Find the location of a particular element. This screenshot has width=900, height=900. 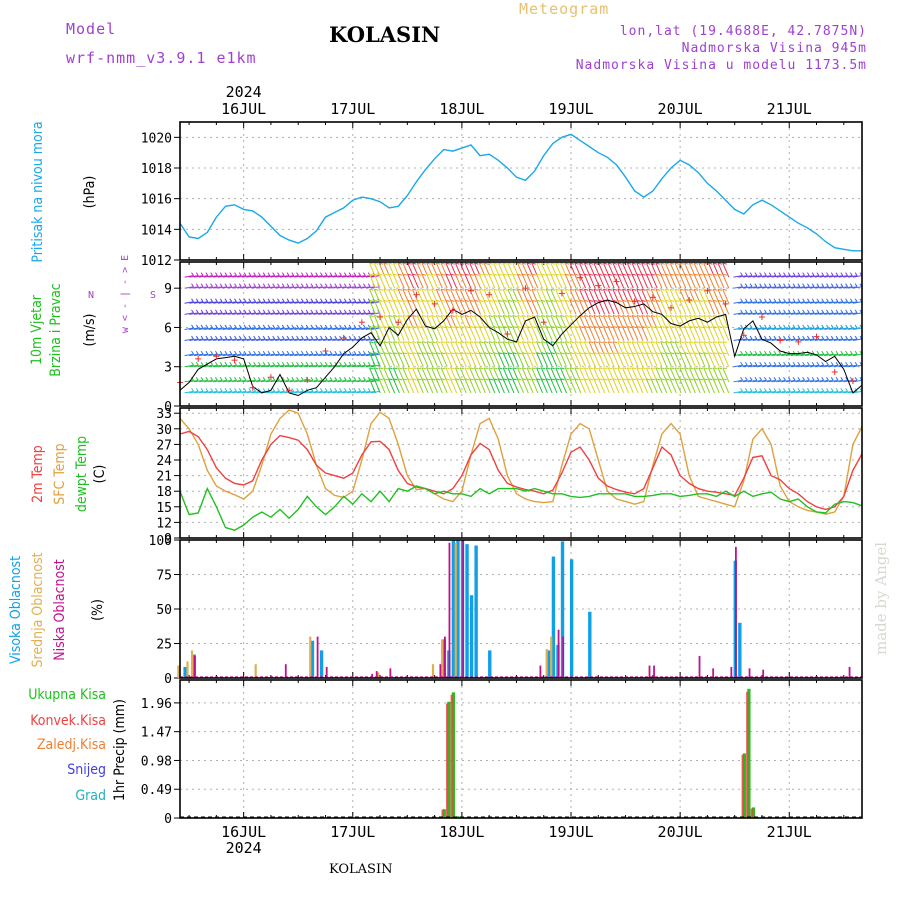

time-label-bottom: 21JUL is located at coordinates (789, 832).